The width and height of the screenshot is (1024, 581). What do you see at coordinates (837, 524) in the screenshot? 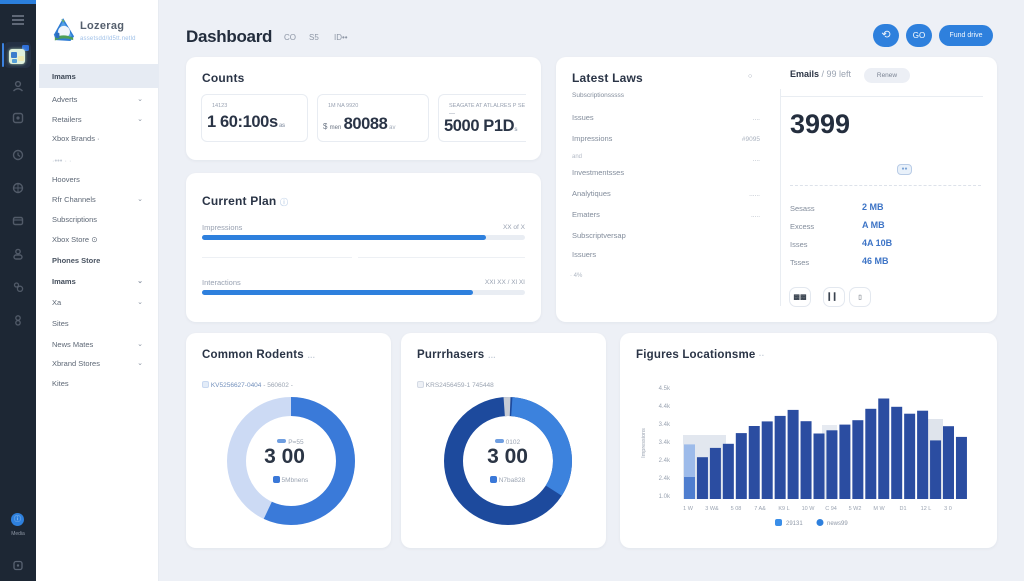
I see `svg-text: news99` at bounding box center [837, 524].